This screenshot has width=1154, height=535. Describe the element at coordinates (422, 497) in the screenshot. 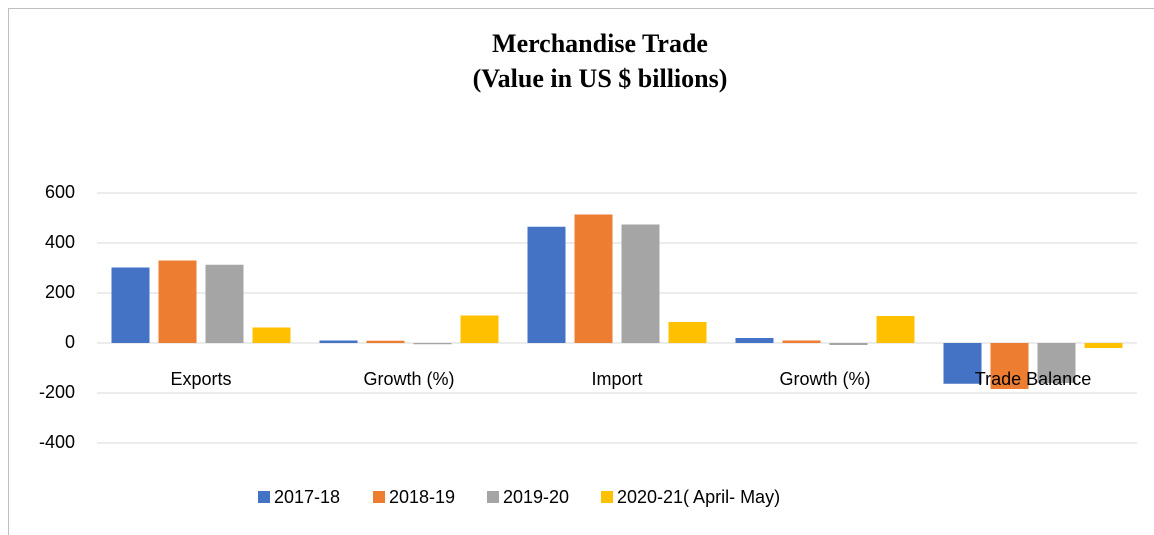

I see `legend-label: 2018-19` at that location.